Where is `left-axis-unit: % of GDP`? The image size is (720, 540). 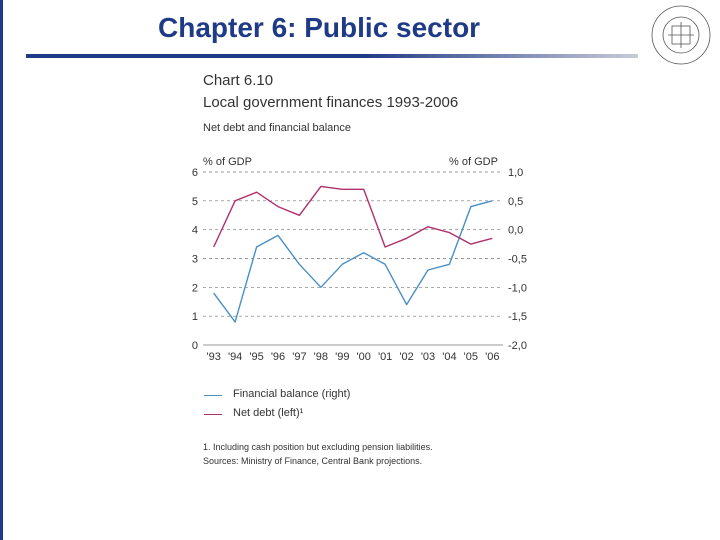 left-axis-unit: % of GDP is located at coordinates (227, 162).